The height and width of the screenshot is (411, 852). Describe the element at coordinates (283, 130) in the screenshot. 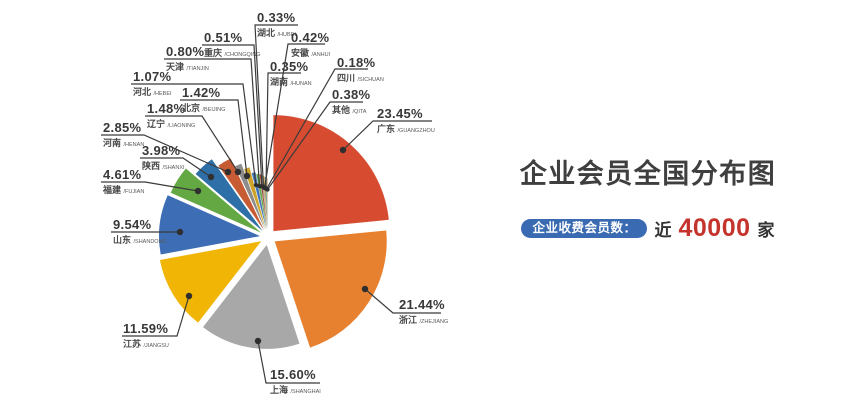

I see `leader-line-hunan` at that location.